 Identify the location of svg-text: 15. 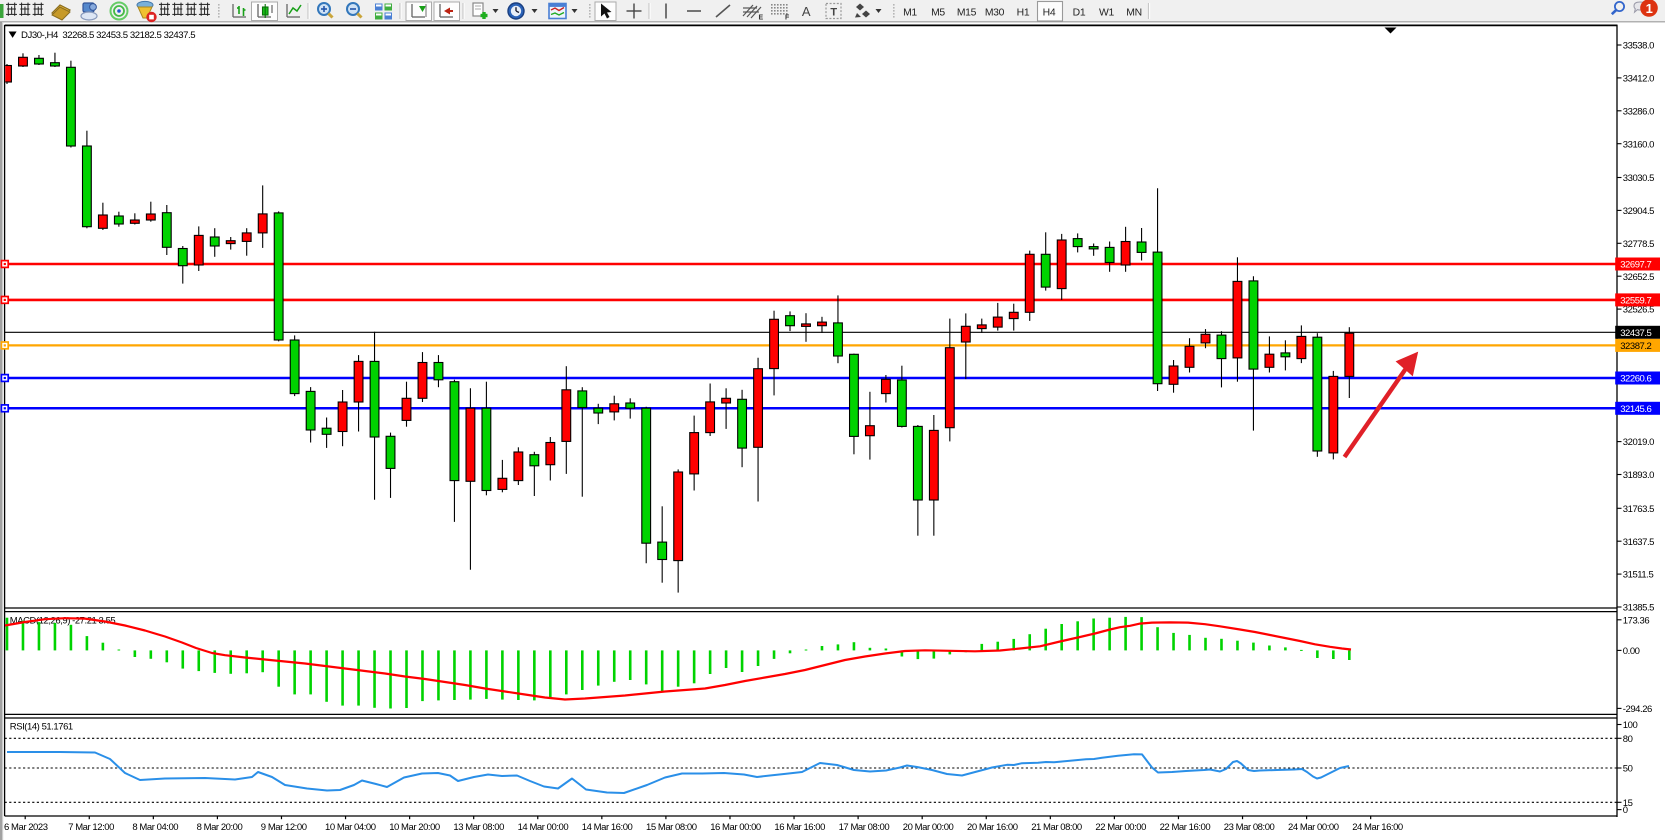
(1628, 803).